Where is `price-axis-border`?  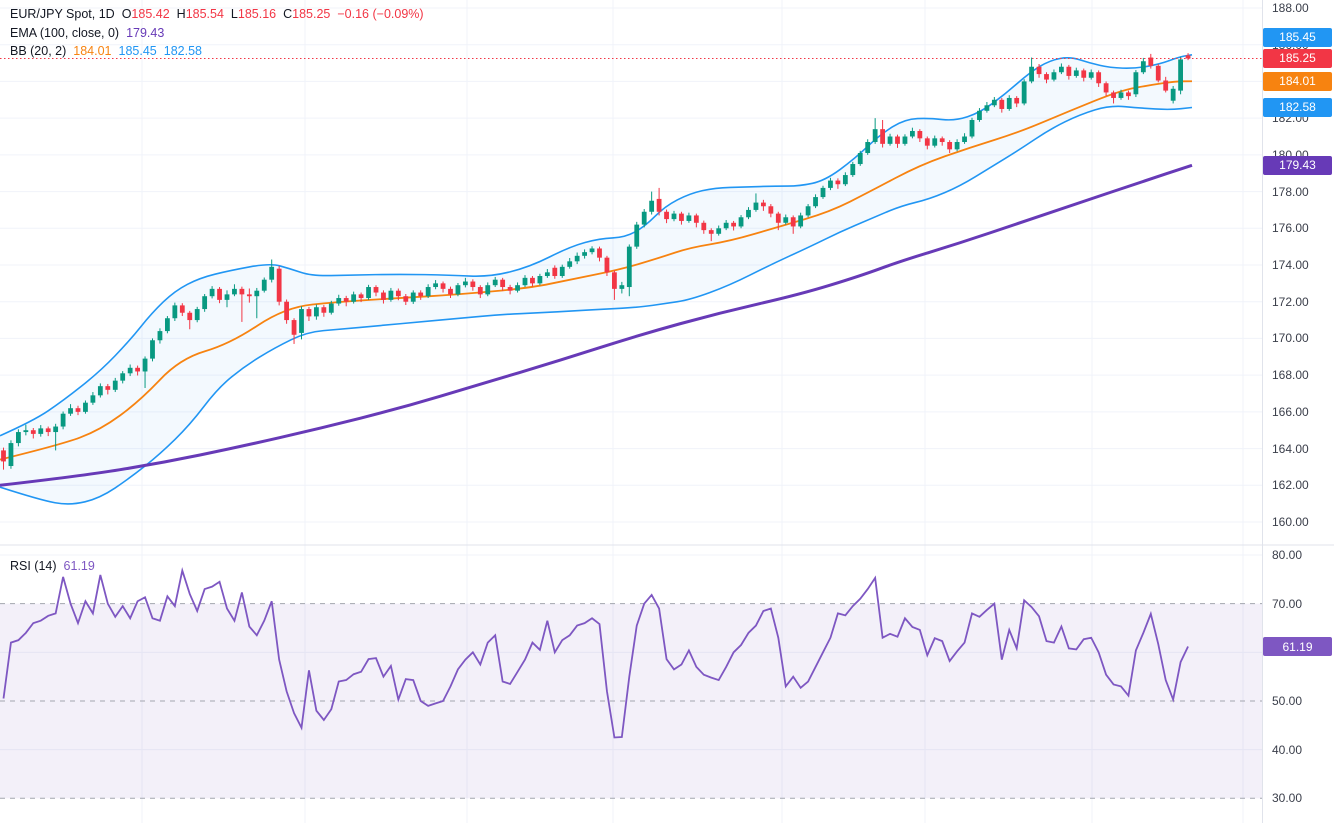 price-axis-border is located at coordinates (1262, 411).